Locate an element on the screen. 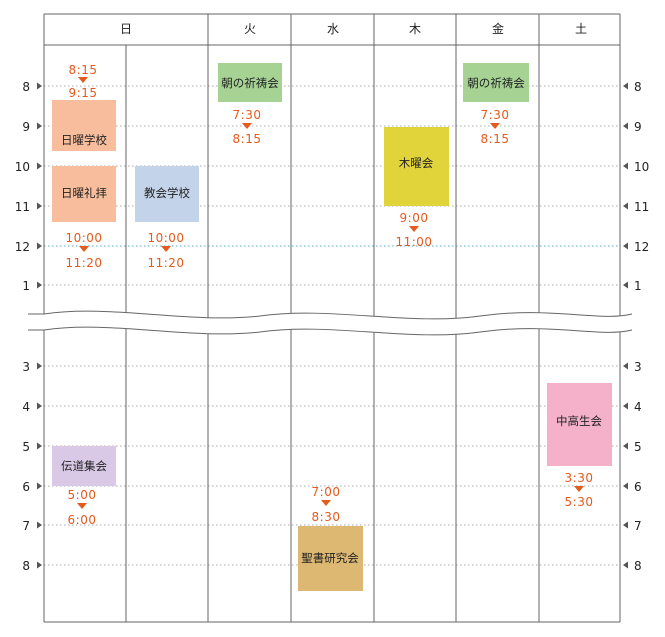 The image size is (665, 637). event-label: 日曜礼拝 is located at coordinates (84, 193).